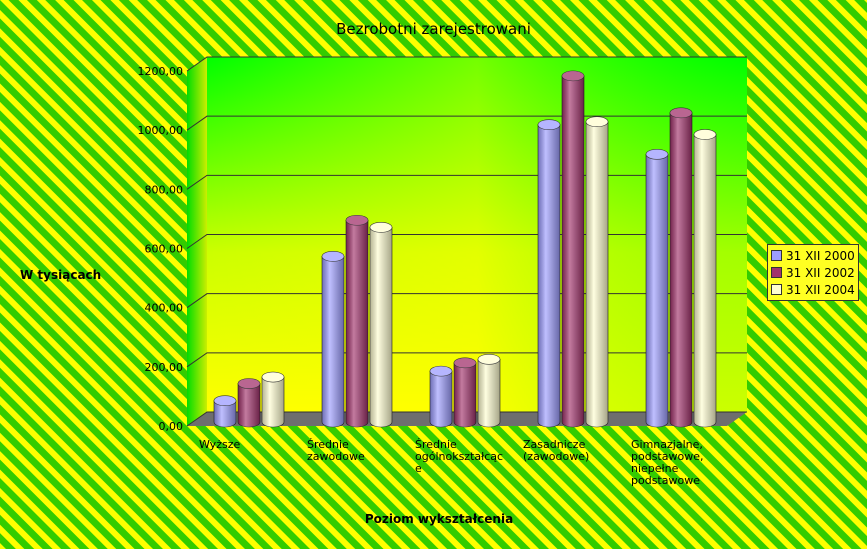 This screenshot has width=867, height=549. I want to click on y-tick-label: 800,00, so click(164, 189).